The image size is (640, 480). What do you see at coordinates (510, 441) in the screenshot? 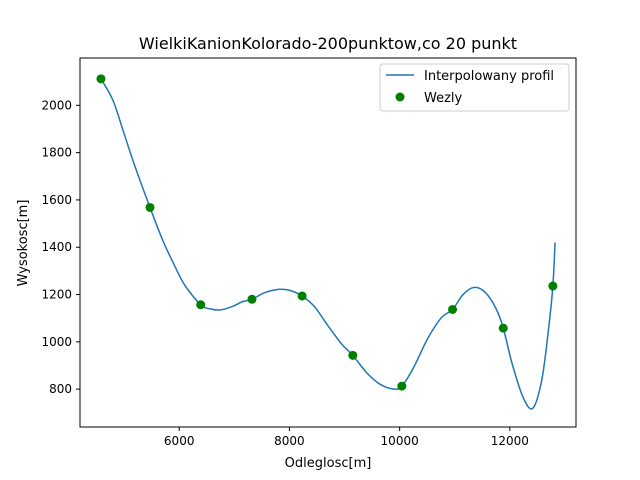
I see `x-tick-label: 12000` at bounding box center [510, 441].